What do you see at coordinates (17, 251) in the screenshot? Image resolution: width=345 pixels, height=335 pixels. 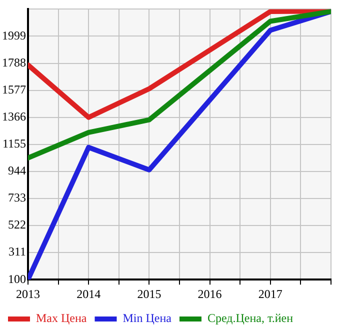 I see `y-tick-label: 311` at bounding box center [17, 251].